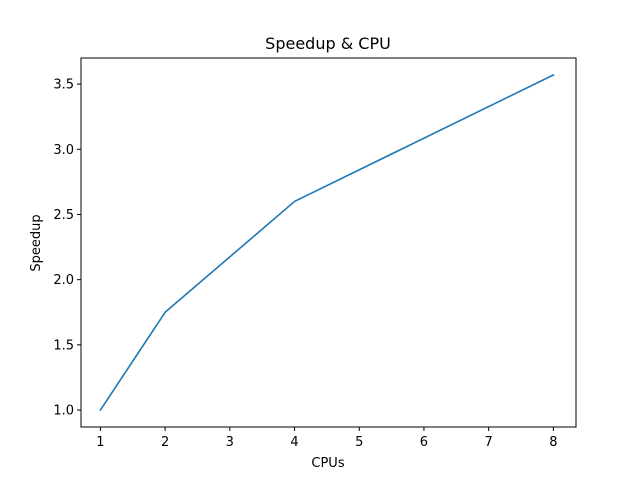 This screenshot has width=640, height=480. What do you see at coordinates (424, 442) in the screenshot?
I see `x-tick-label: 6` at bounding box center [424, 442].